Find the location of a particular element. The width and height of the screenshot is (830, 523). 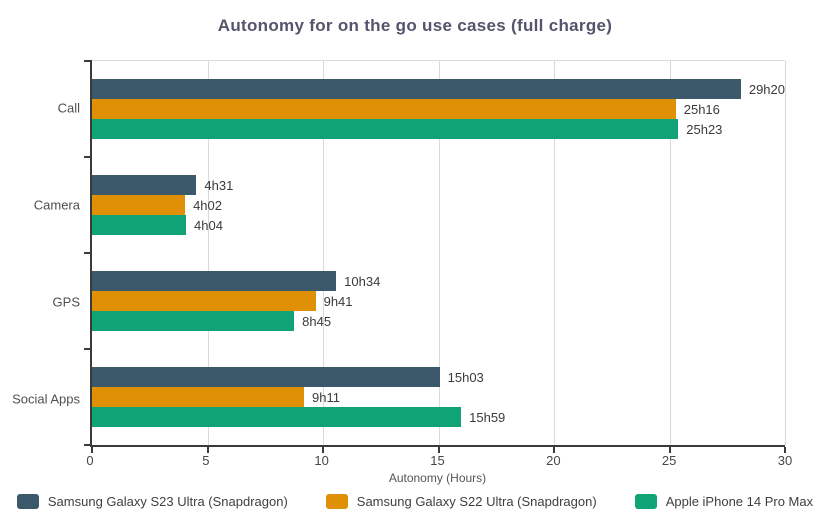

x-tick-label-10: 10 is located at coordinates (321, 460).